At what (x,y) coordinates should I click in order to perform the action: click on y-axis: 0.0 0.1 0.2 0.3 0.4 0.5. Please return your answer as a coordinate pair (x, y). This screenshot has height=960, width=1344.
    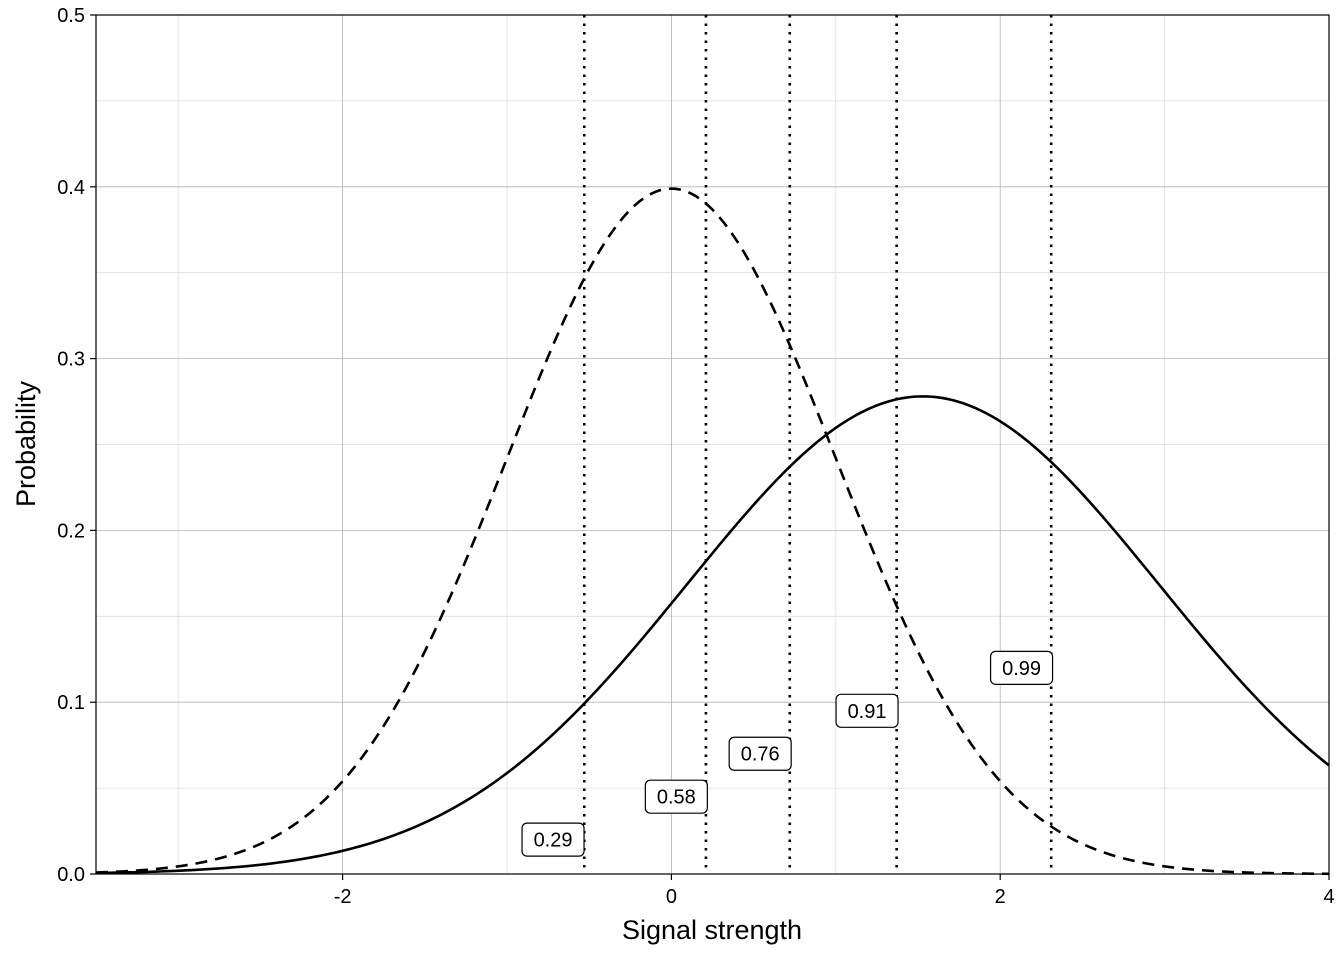
    Looking at the image, I should click on (76, 445).